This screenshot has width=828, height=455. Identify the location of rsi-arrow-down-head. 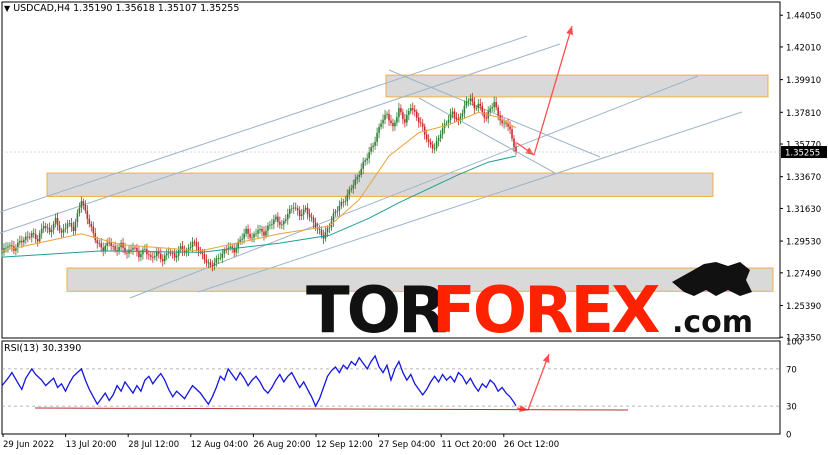
(523, 408).